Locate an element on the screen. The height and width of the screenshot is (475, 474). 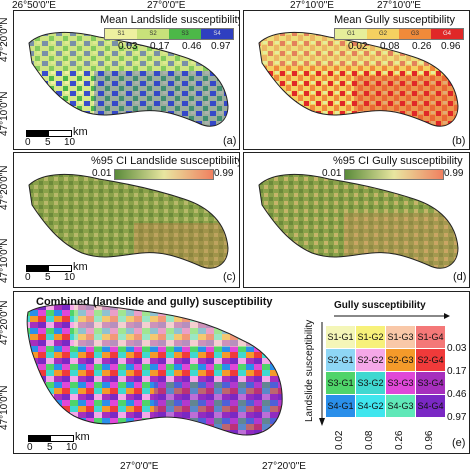
matrix-x-arrow is located at coordinates (392, 316).